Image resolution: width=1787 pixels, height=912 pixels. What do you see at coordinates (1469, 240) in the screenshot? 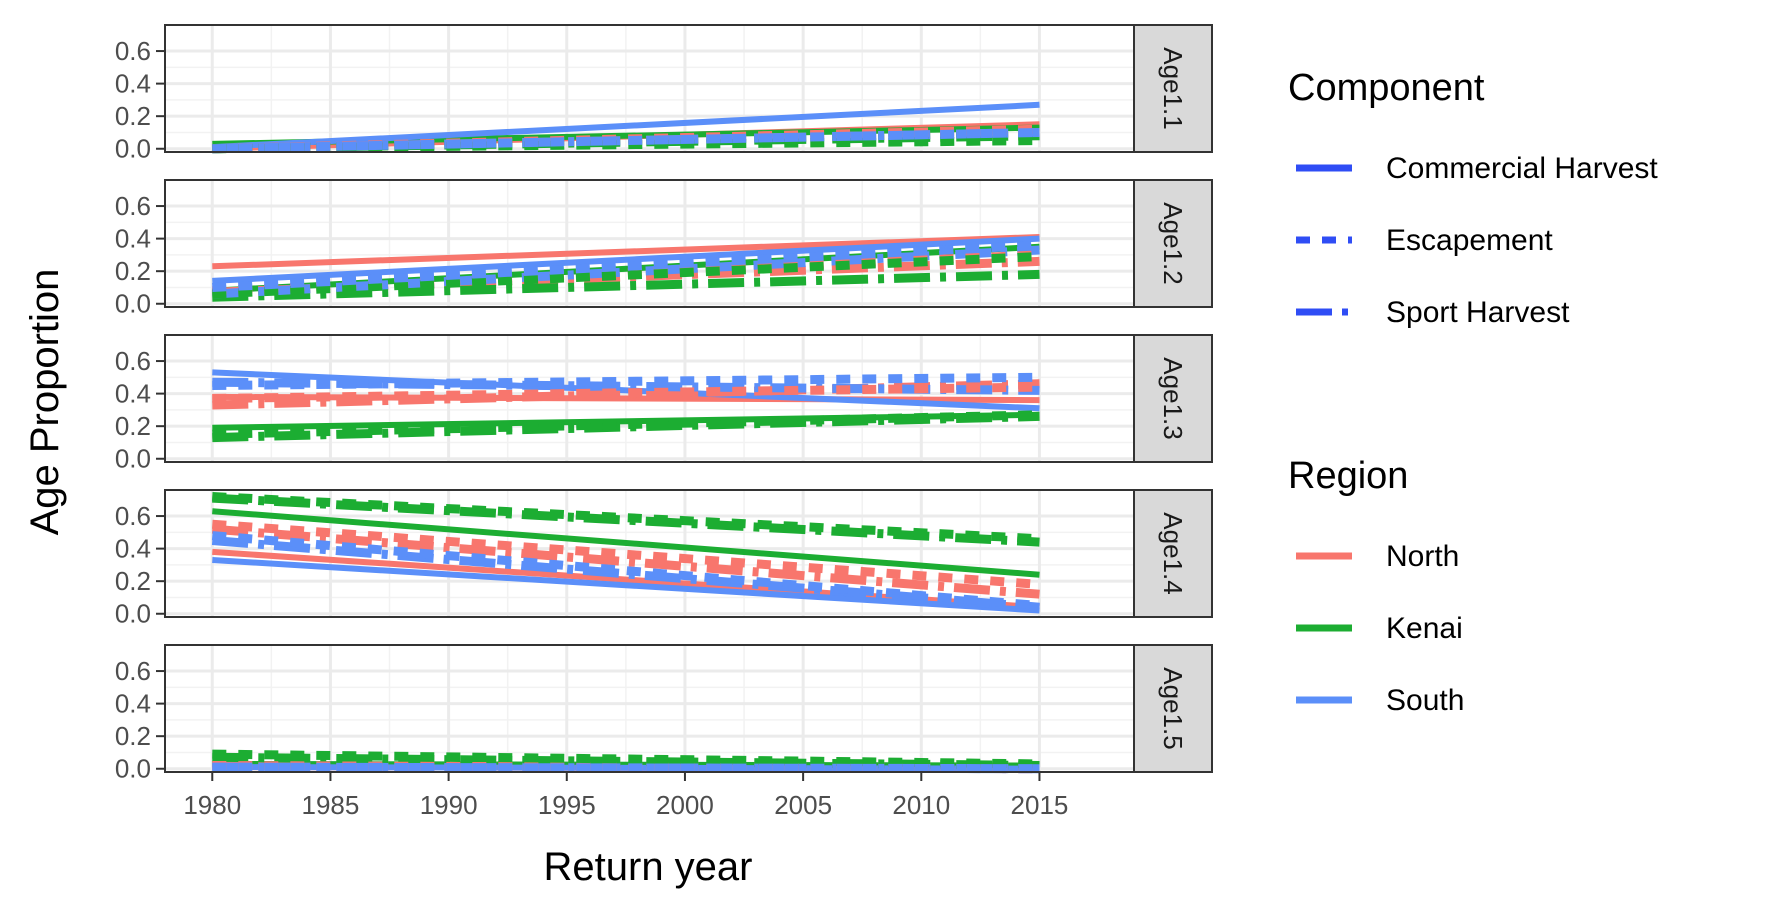
I see `legend-label-escapement: Escapement` at bounding box center [1469, 240].